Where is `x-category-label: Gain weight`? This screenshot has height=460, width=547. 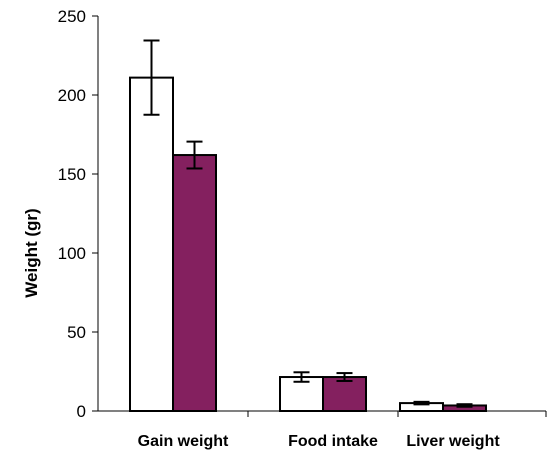 x-category-label: Gain weight is located at coordinates (183, 441).